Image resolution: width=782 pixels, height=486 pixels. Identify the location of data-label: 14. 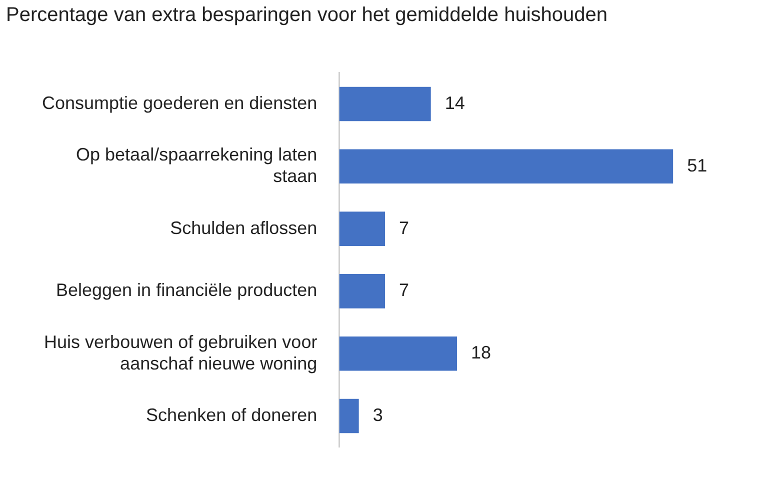
(454, 102).